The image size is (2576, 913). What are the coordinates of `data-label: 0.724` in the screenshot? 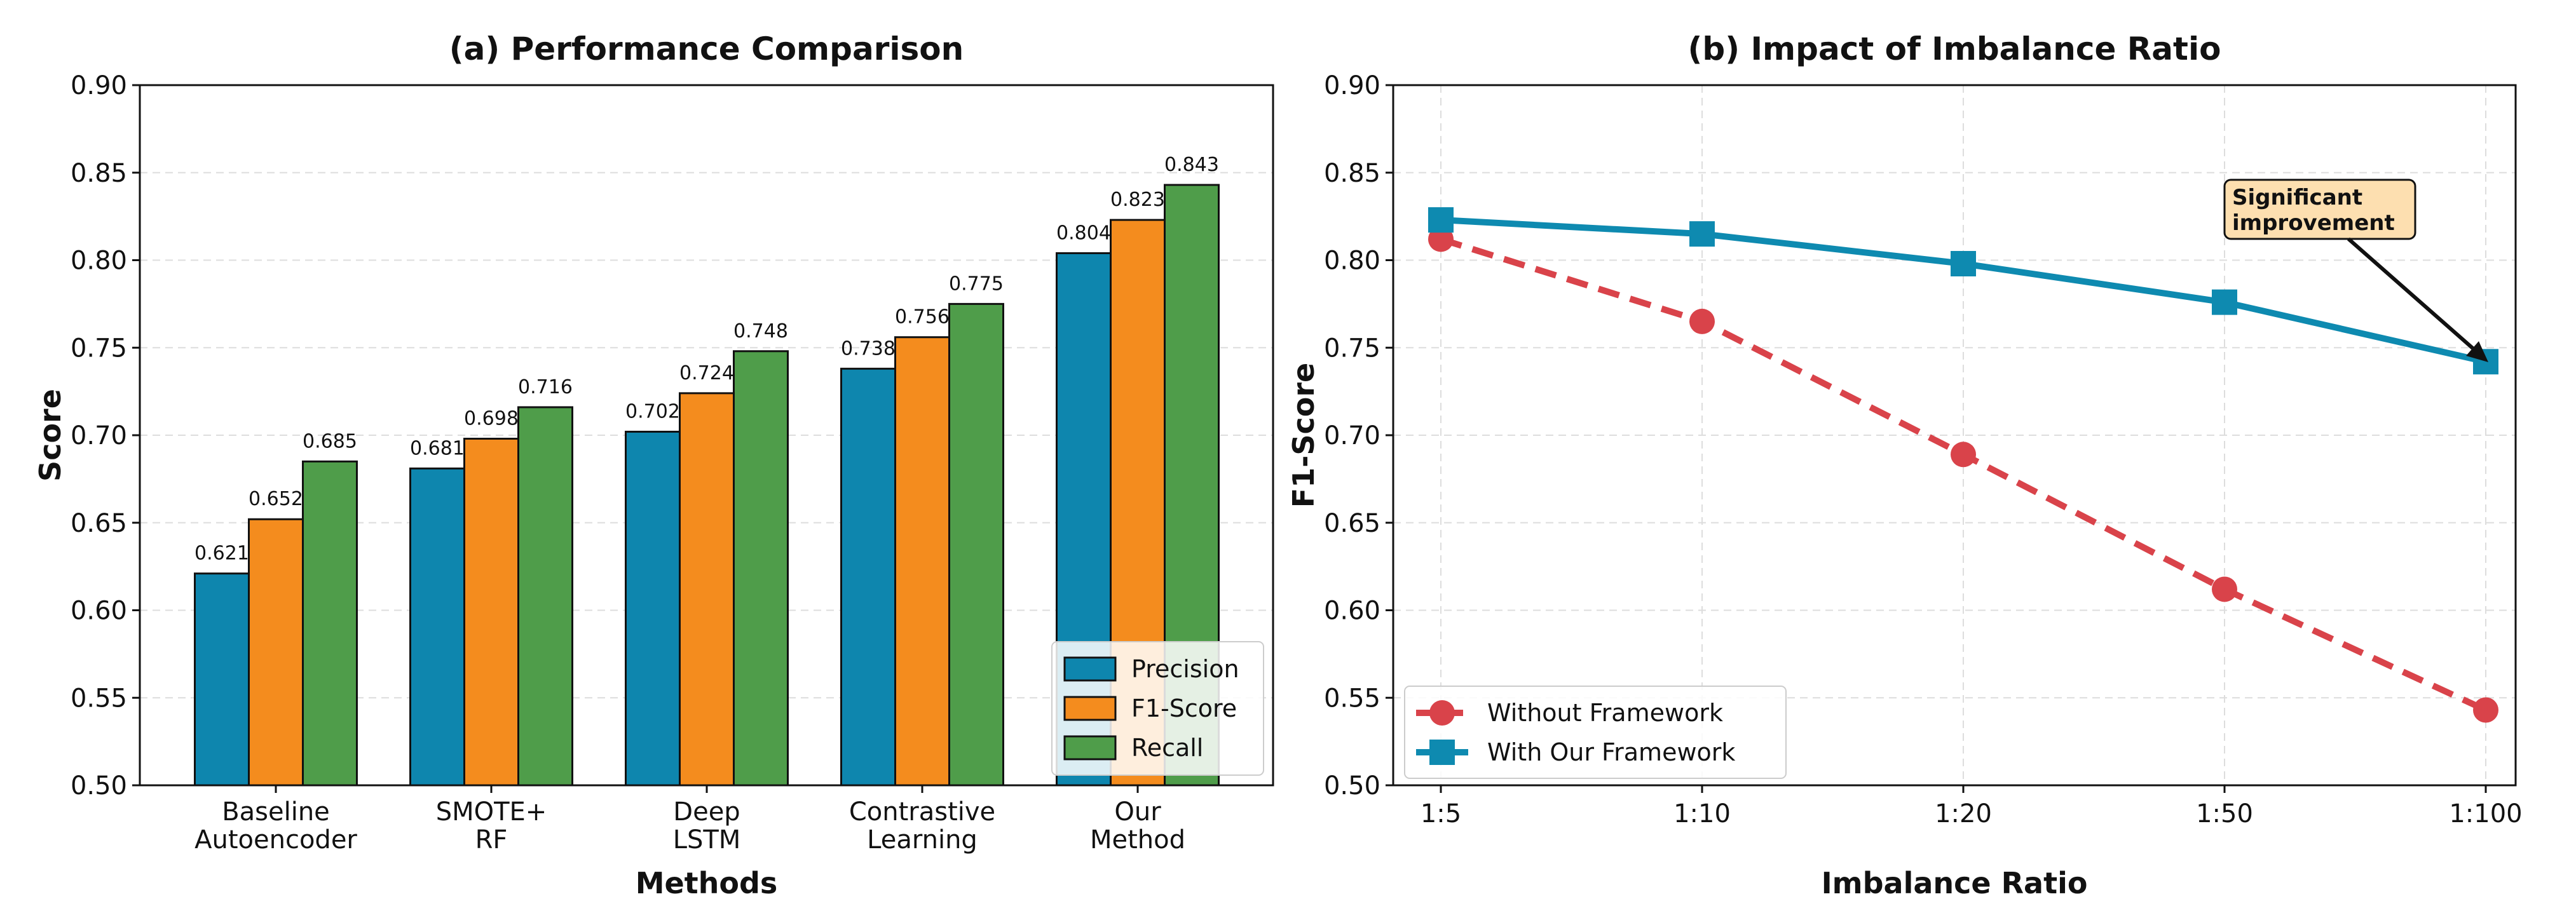 It's located at (706, 373).